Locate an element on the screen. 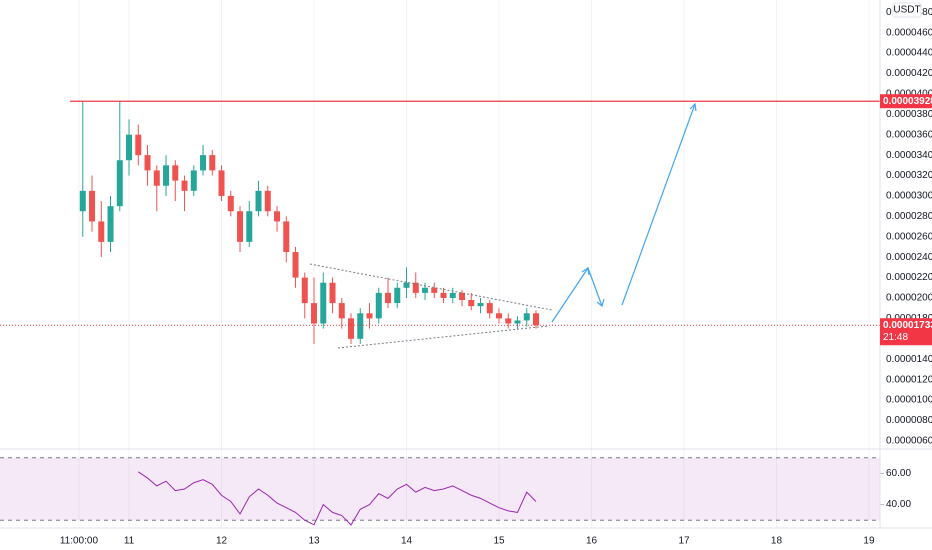  rsi-band is located at coordinates (440, 489).